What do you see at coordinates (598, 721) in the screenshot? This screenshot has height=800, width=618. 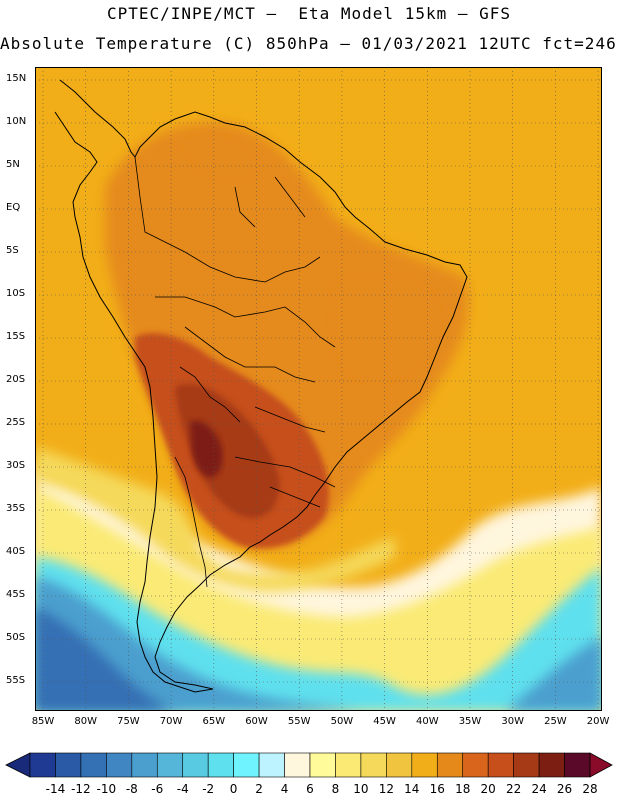 I see `longitude-label: 20W` at bounding box center [598, 721].